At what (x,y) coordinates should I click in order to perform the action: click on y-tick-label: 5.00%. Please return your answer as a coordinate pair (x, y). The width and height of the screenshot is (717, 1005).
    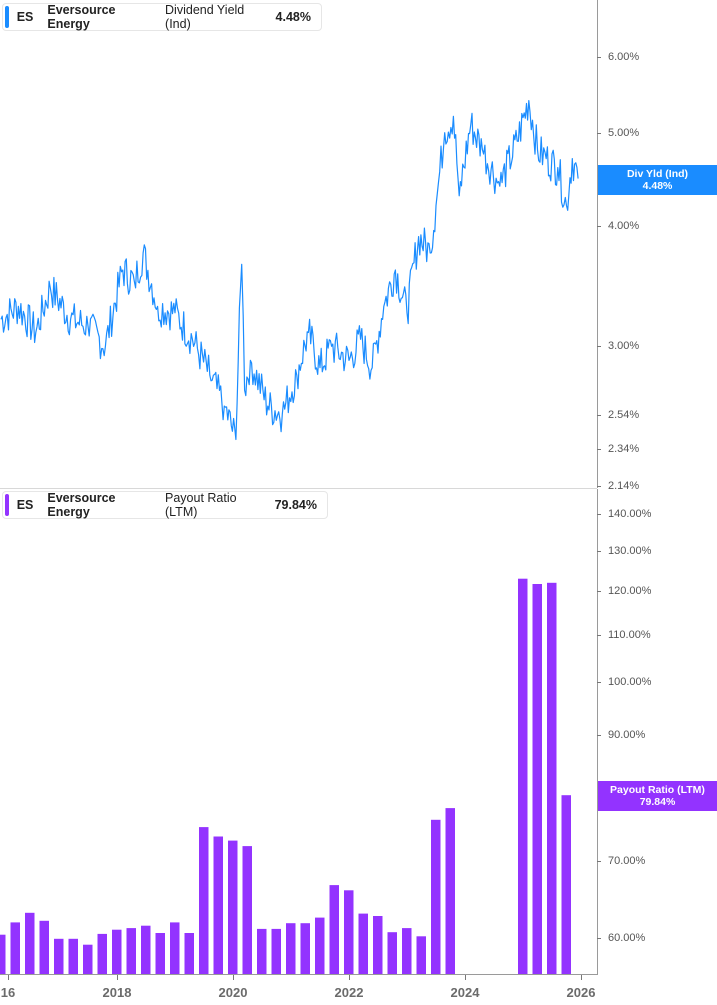
    Looking at the image, I should click on (624, 133).